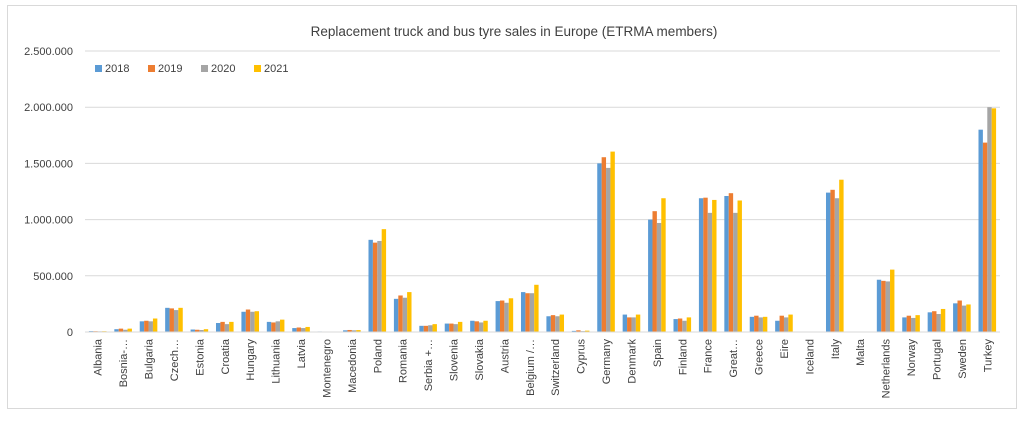 The width and height of the screenshot is (1024, 429). I want to click on x-category-label: Austria, so click(505, 355).